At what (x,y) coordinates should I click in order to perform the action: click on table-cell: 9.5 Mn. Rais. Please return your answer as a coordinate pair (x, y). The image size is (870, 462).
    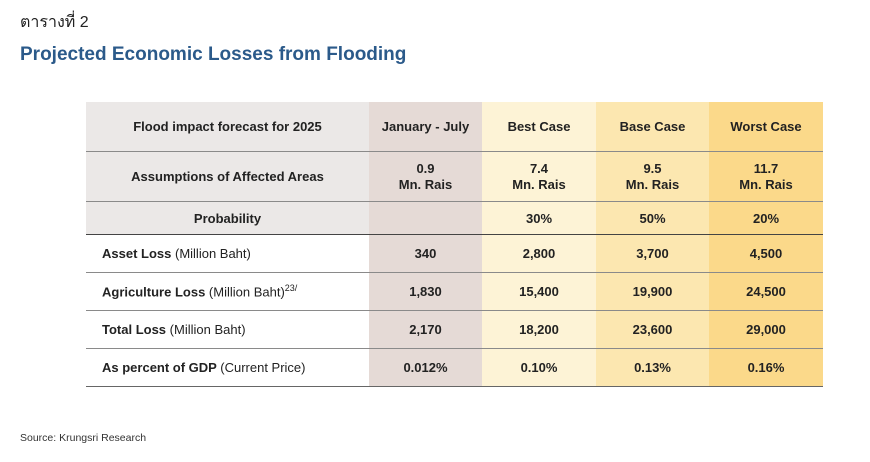
    Looking at the image, I should click on (652, 176).